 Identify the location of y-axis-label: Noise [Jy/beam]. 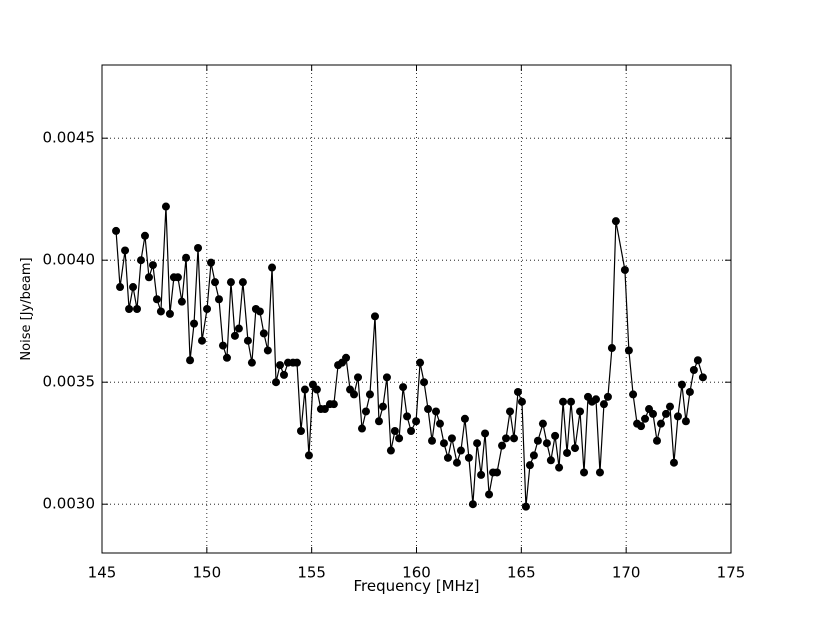
(26, 308).